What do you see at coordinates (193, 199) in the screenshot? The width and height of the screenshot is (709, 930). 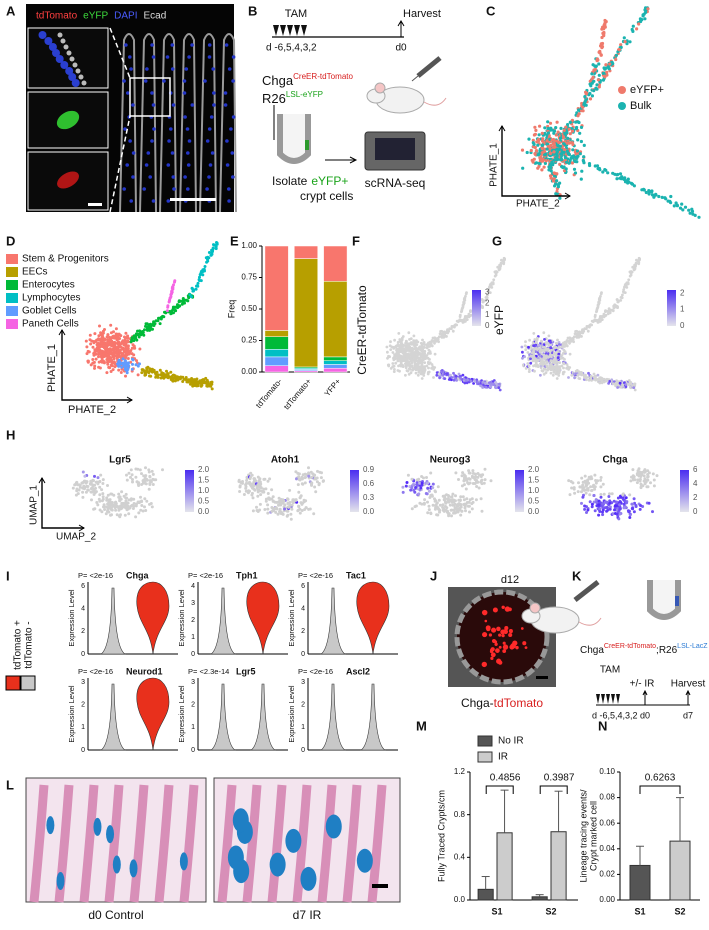 I see `scale-bar` at bounding box center [193, 199].